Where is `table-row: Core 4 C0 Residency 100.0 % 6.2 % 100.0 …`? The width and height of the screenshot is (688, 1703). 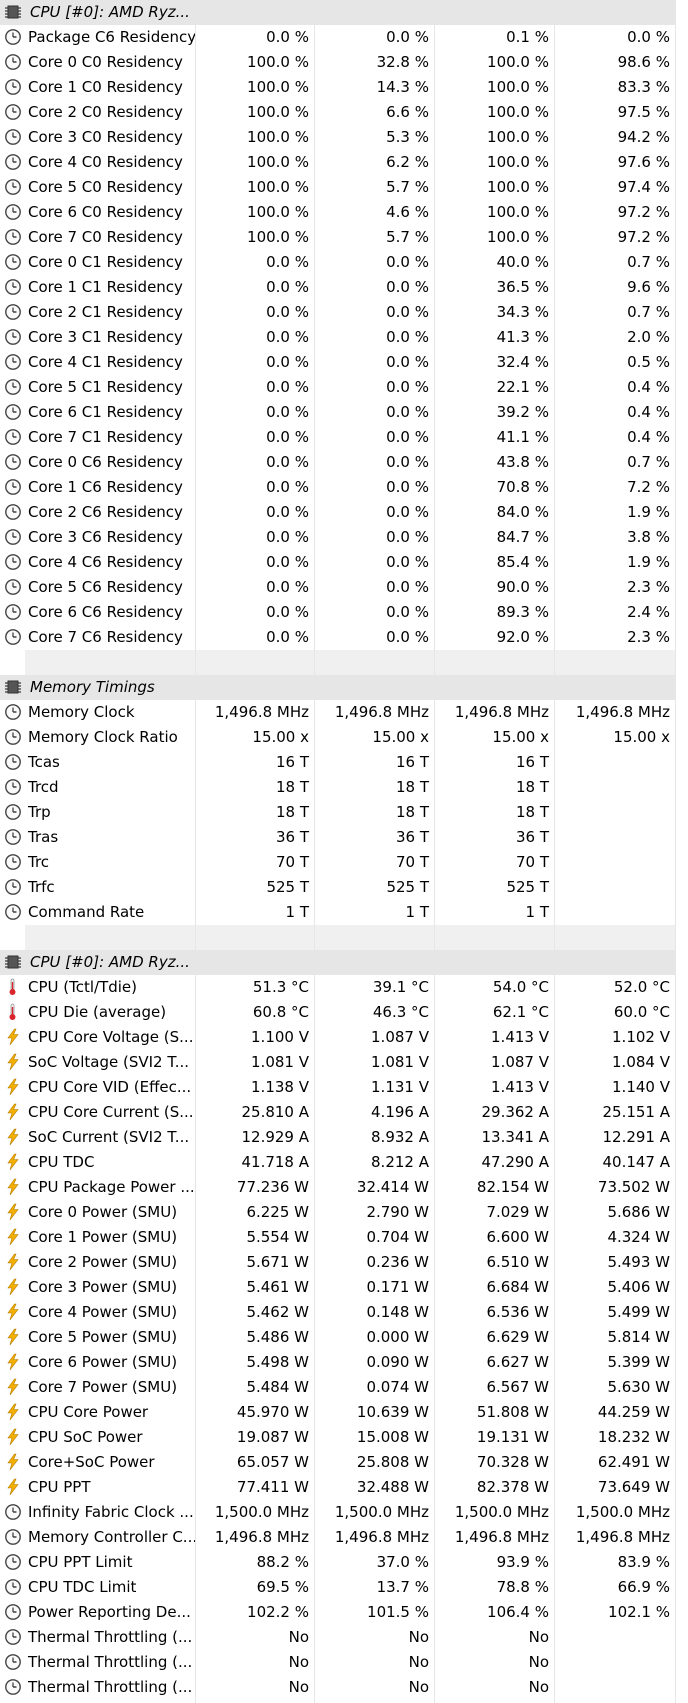 table-row: Core 4 C0 Residency 100.0 % 6.2 % 100.0 … is located at coordinates (344, 162).